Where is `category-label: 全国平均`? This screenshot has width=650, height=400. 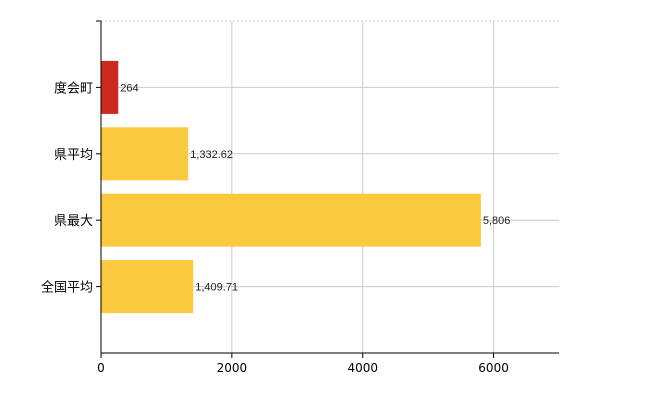 category-label: 全国平均 is located at coordinates (67, 288).